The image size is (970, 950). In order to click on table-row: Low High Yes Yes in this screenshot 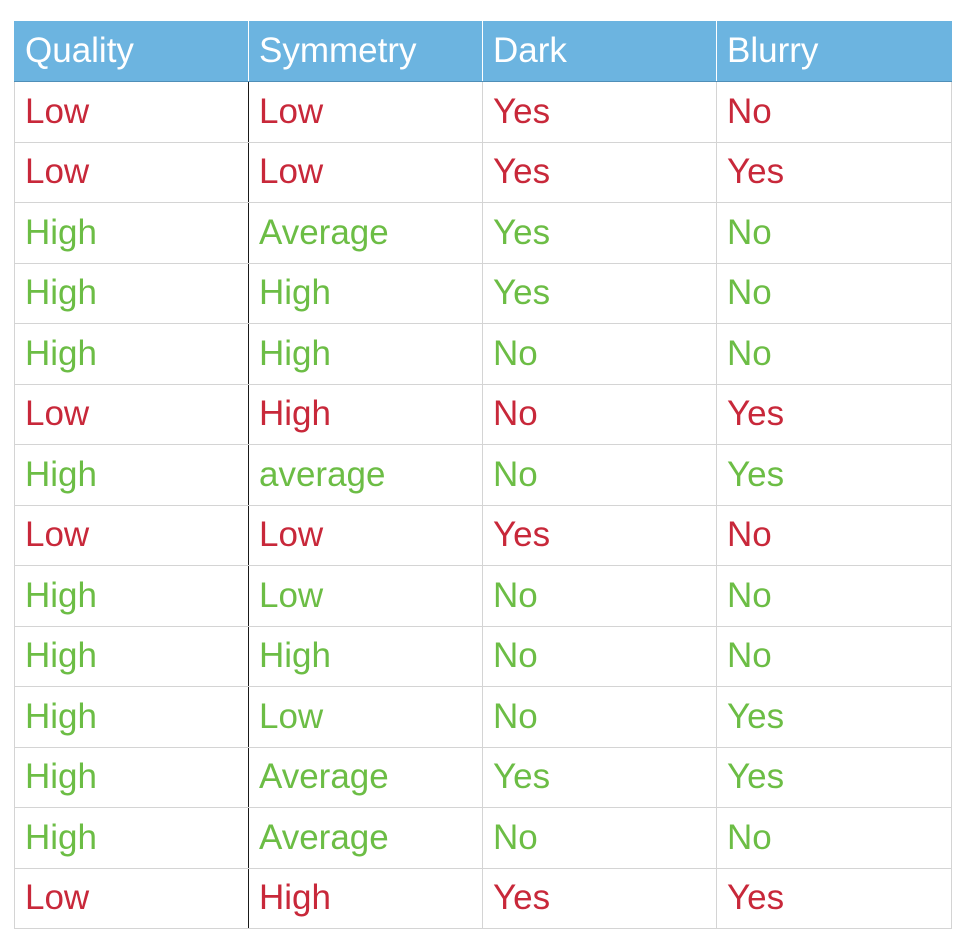, I will do `click(483, 898)`.